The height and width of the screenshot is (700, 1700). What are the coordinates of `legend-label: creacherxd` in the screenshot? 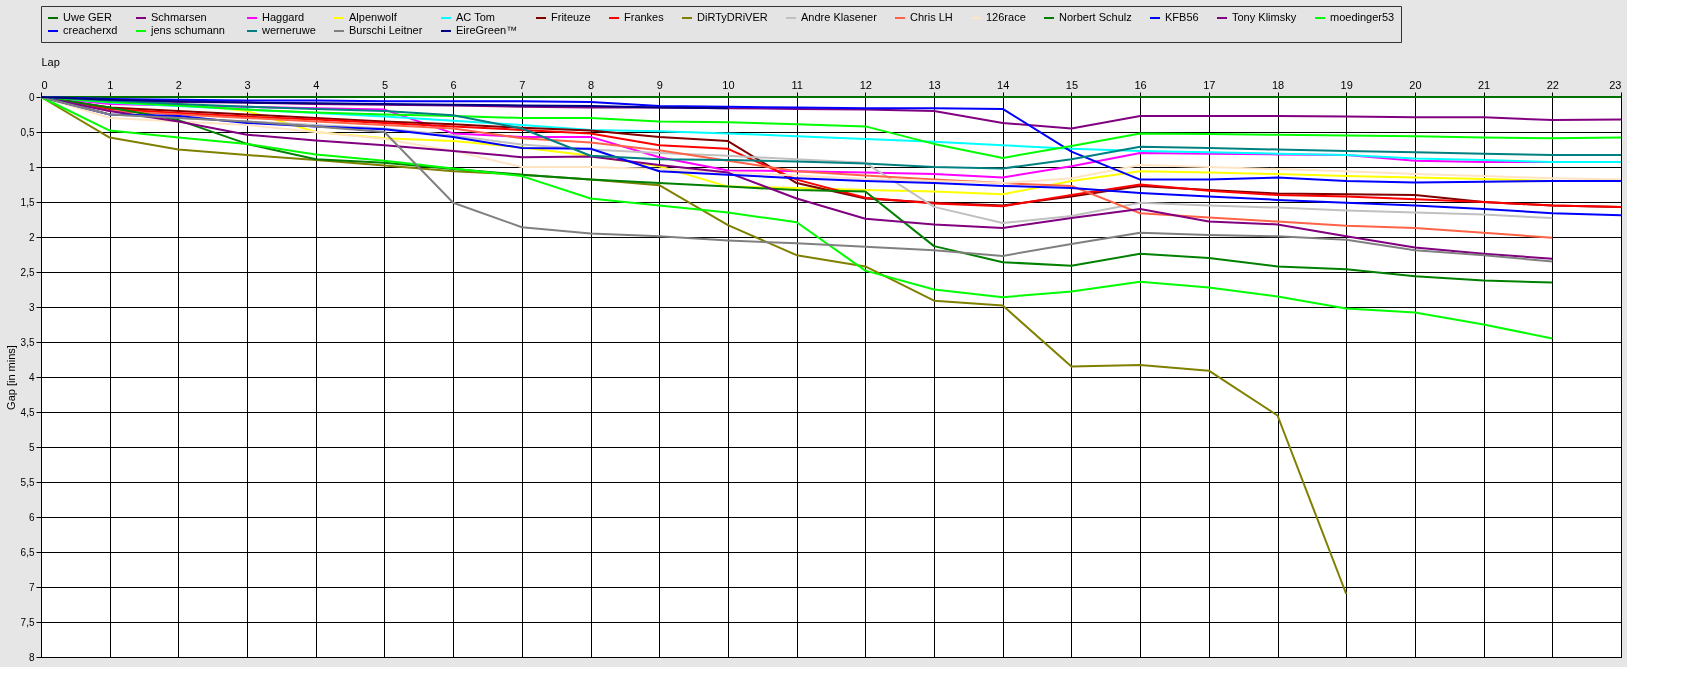 It's located at (90, 30).